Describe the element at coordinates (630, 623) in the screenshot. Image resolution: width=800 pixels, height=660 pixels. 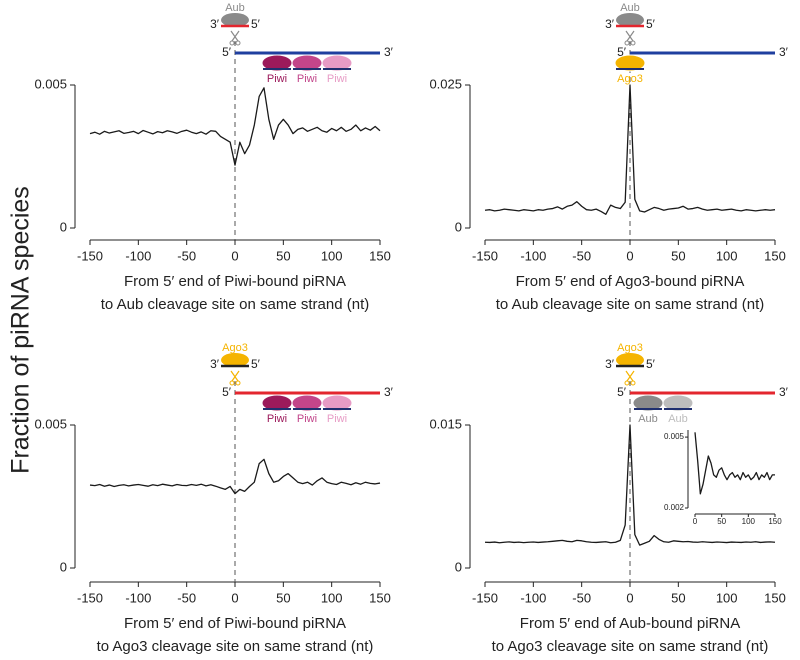
I see `x-axis-label: From 5′ end of Aub-bound piRNA` at that location.